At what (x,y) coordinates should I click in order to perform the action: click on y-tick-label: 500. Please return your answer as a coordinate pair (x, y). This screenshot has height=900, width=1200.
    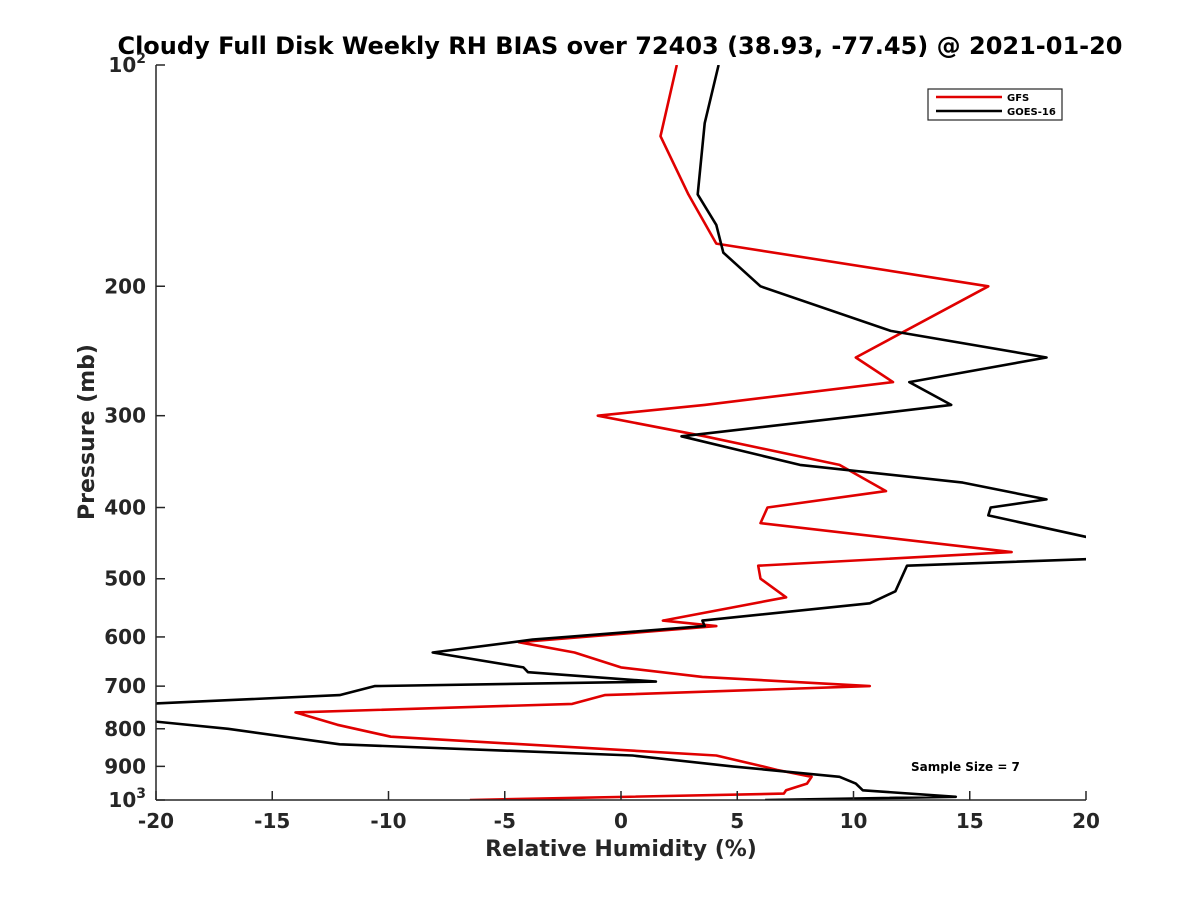
    Looking at the image, I should click on (125, 579).